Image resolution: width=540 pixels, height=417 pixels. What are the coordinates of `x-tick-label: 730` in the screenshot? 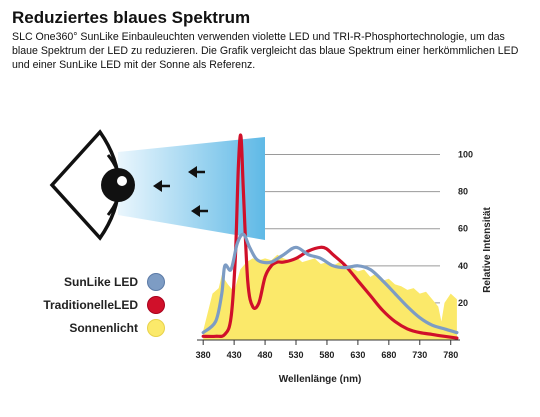 It's located at (419, 355).